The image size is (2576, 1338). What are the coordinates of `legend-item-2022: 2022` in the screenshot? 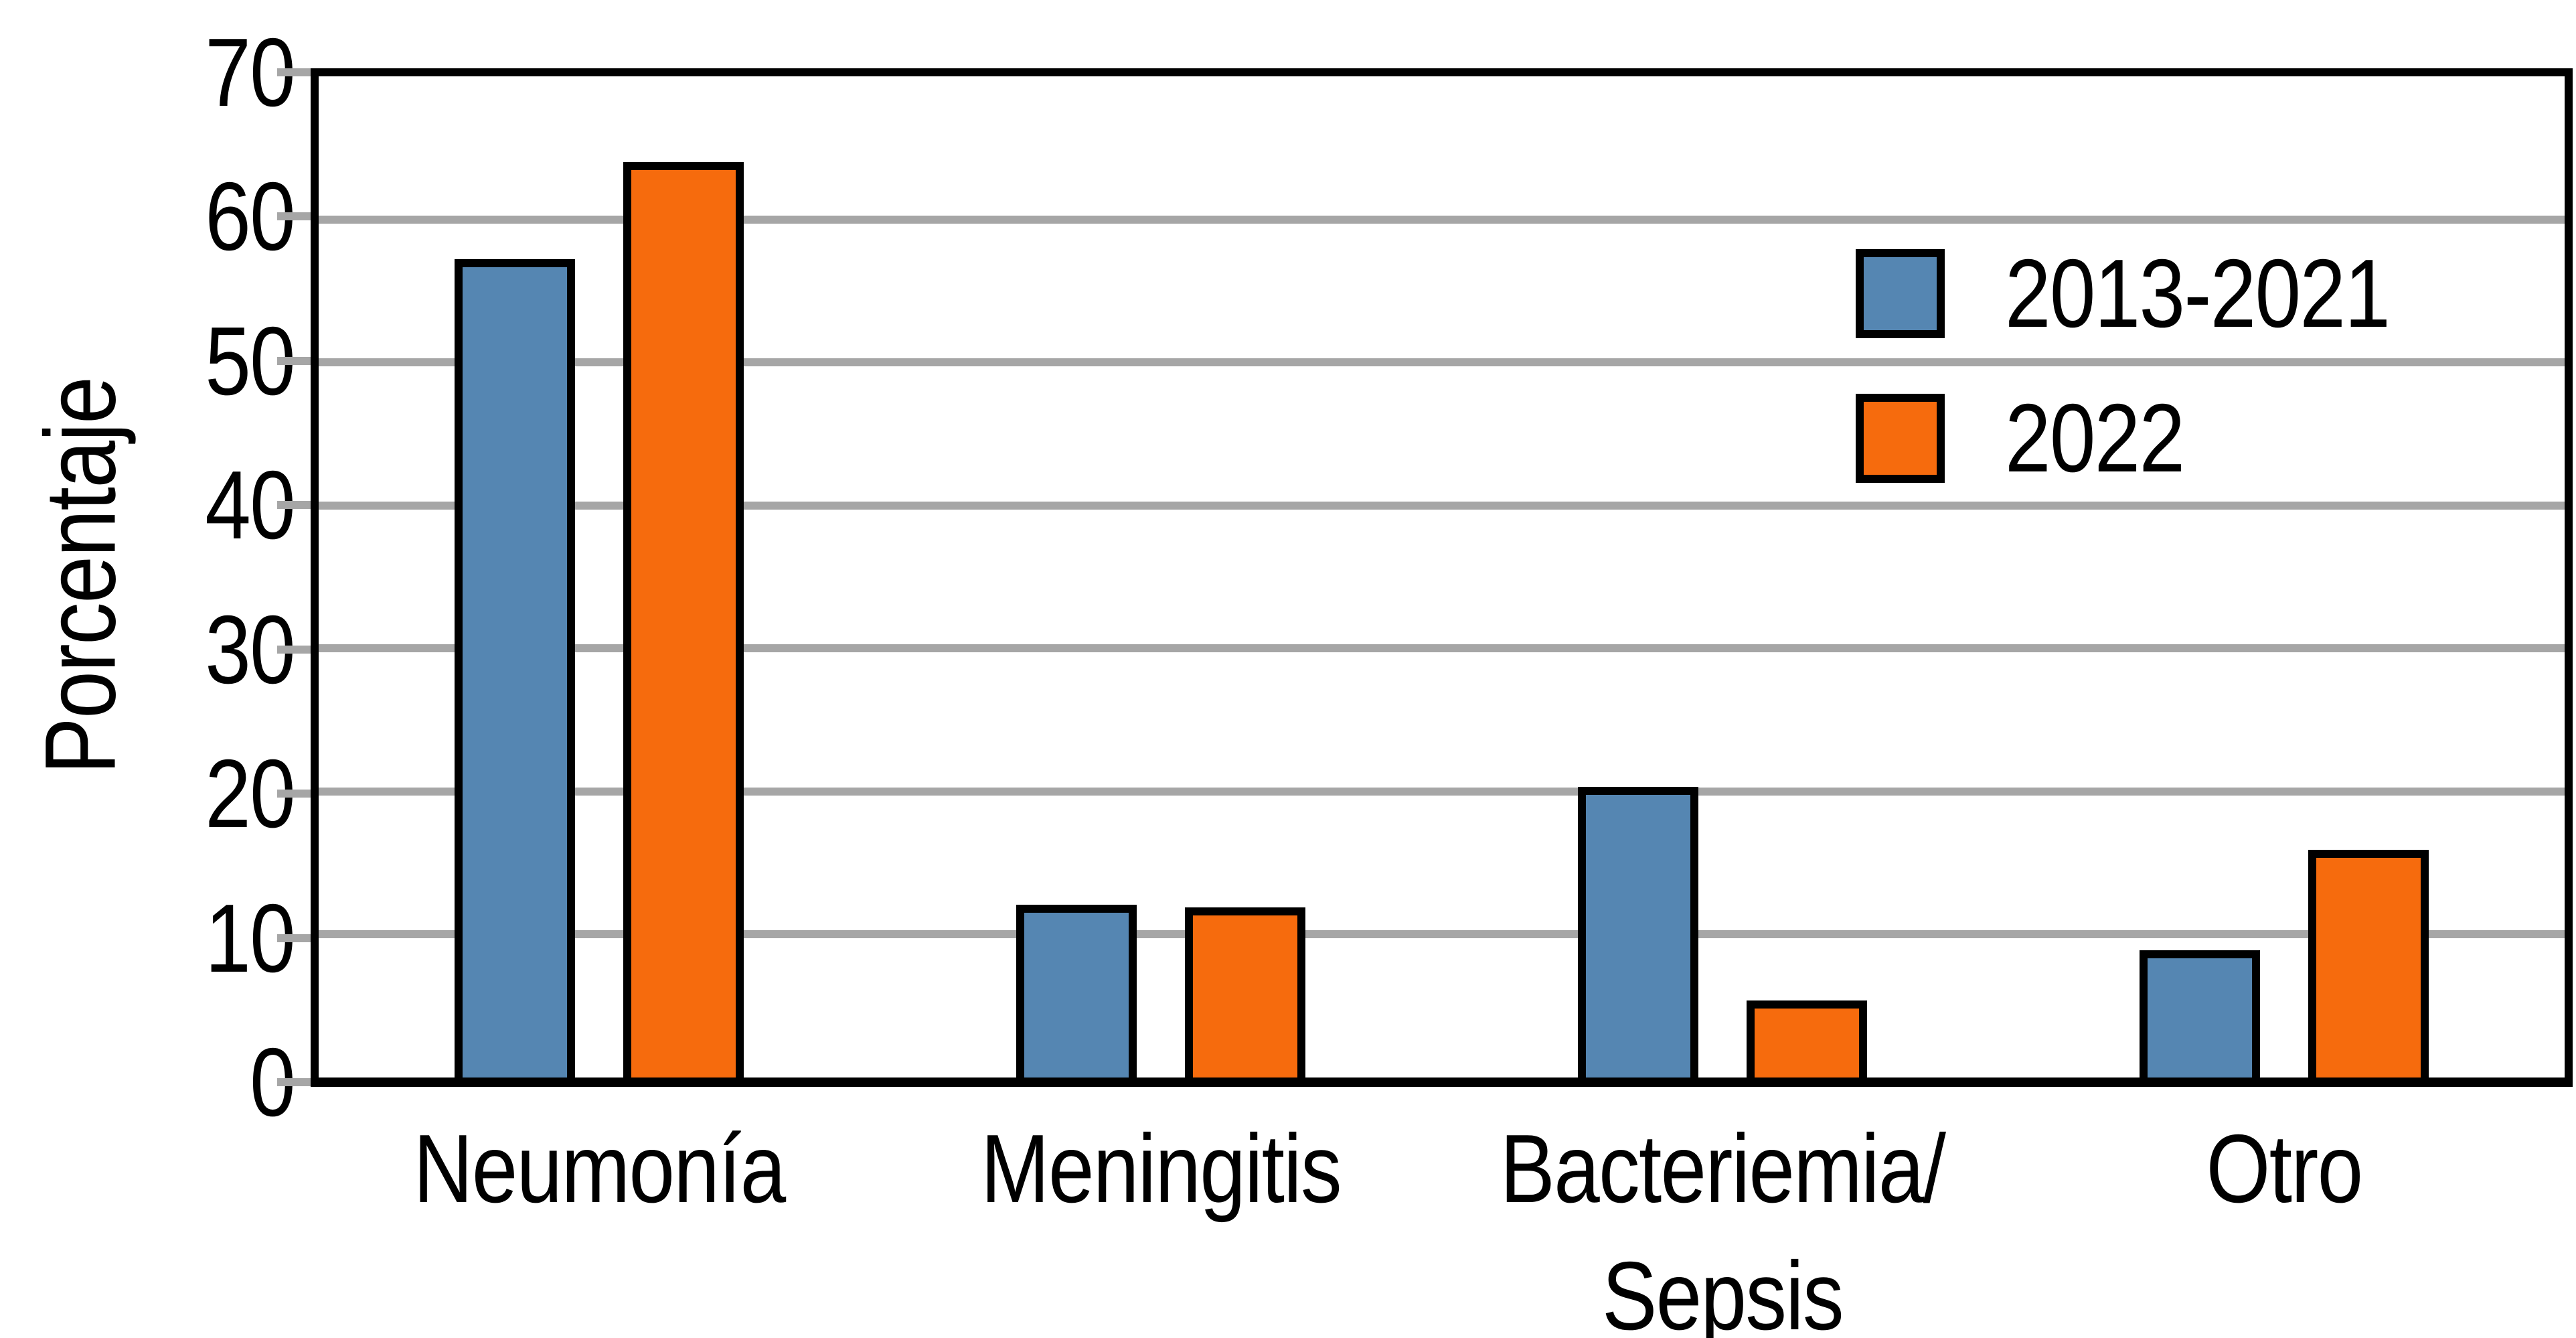 It's located at (2157, 438).